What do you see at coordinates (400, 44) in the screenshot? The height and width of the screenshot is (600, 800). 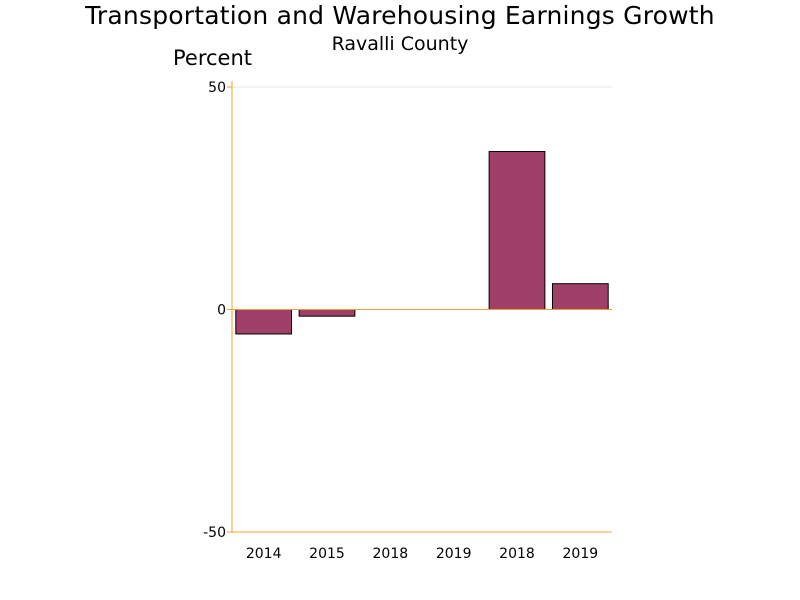 I see `chart-subtitle: Ravalli County` at bounding box center [400, 44].